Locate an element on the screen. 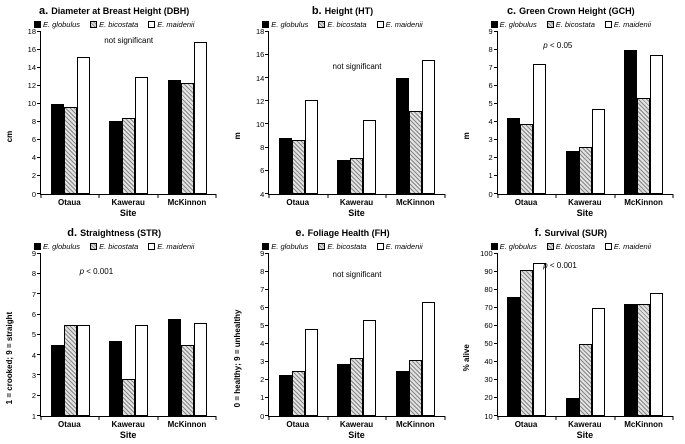 The width and height of the screenshot is (685, 444). y-tick-label: 9 is located at coordinates (33, 253).